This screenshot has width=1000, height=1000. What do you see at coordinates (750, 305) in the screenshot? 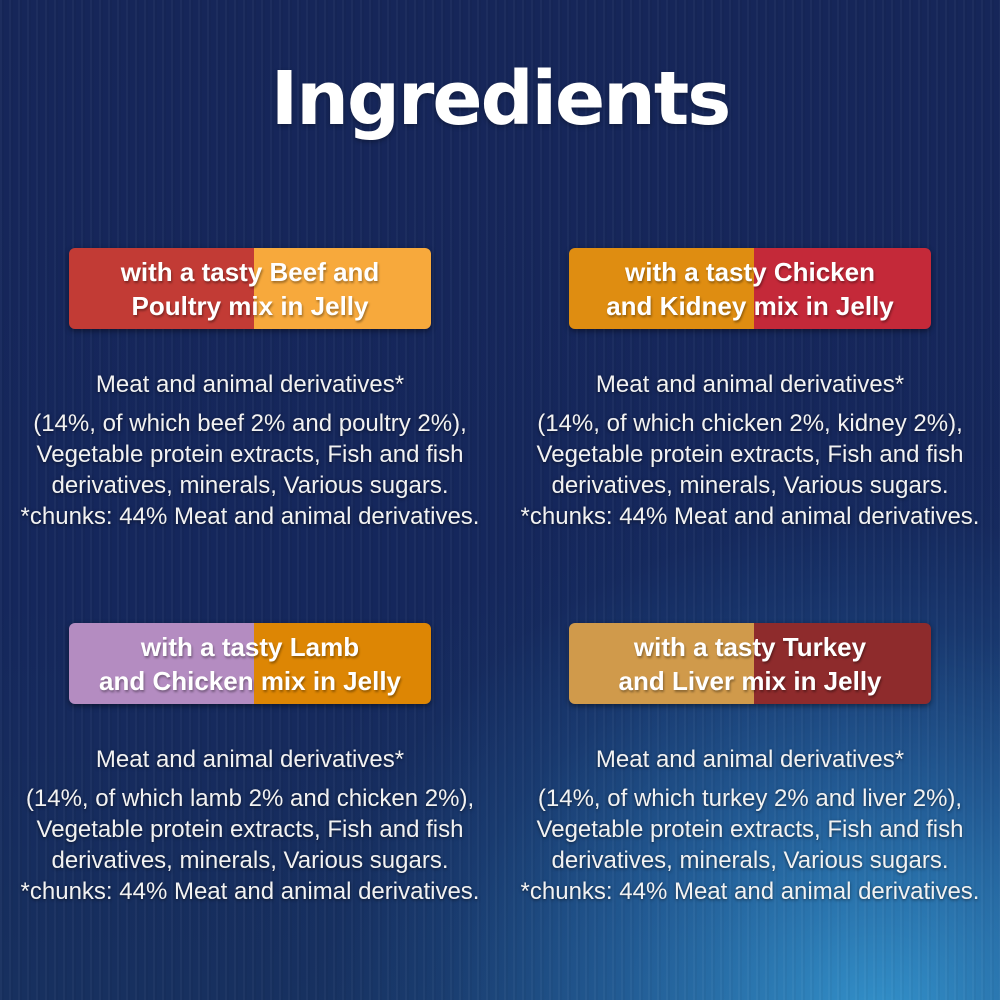
I see `banner-text-line2: and Kidney mix in Jelly` at bounding box center [750, 305].